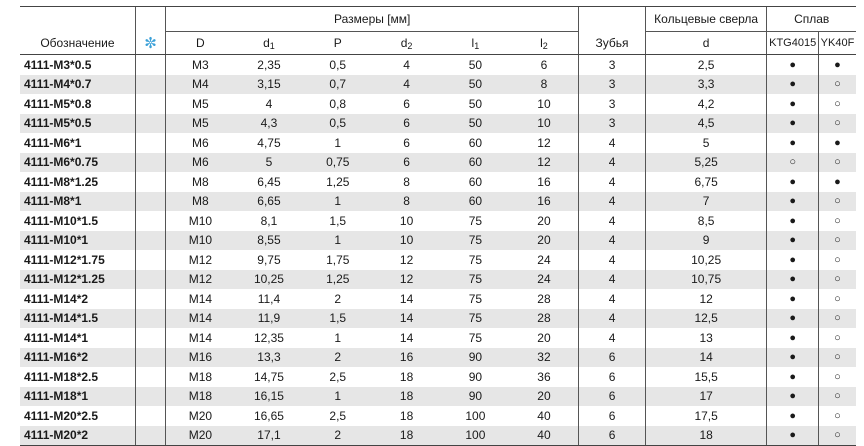  I want to click on header-row-top: Размеры [мм] Кольцевые сверла Сплав, so click(438, 19).